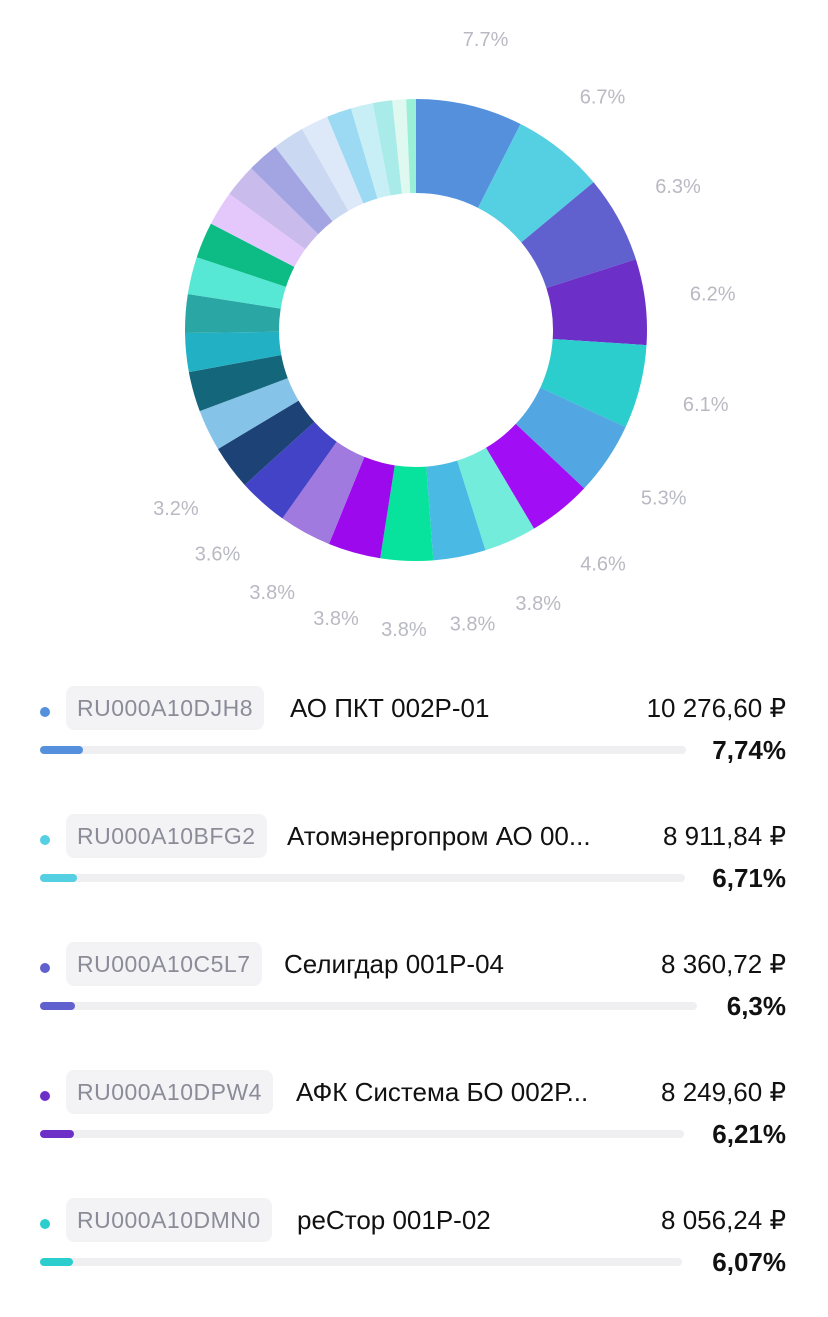 The image size is (828, 1317). I want to click on bond-name: Селигдар 001Р-04, so click(394, 964).